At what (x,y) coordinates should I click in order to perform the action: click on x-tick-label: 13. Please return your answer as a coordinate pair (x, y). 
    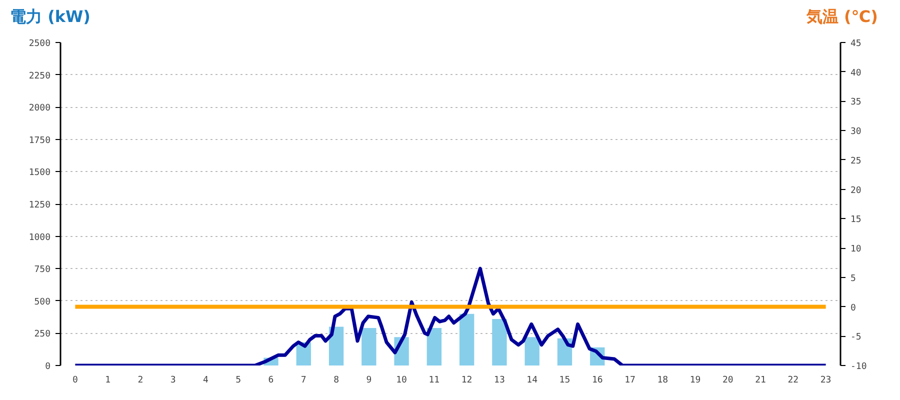
    Looking at the image, I should click on (499, 381).